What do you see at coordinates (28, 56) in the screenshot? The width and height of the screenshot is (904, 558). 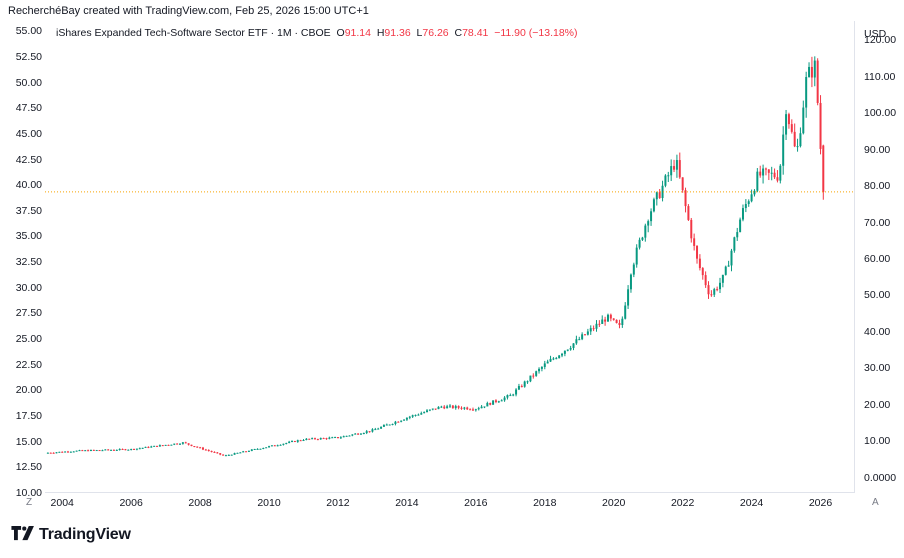 I see `left-axis-tick: 52.50` at bounding box center [28, 56].